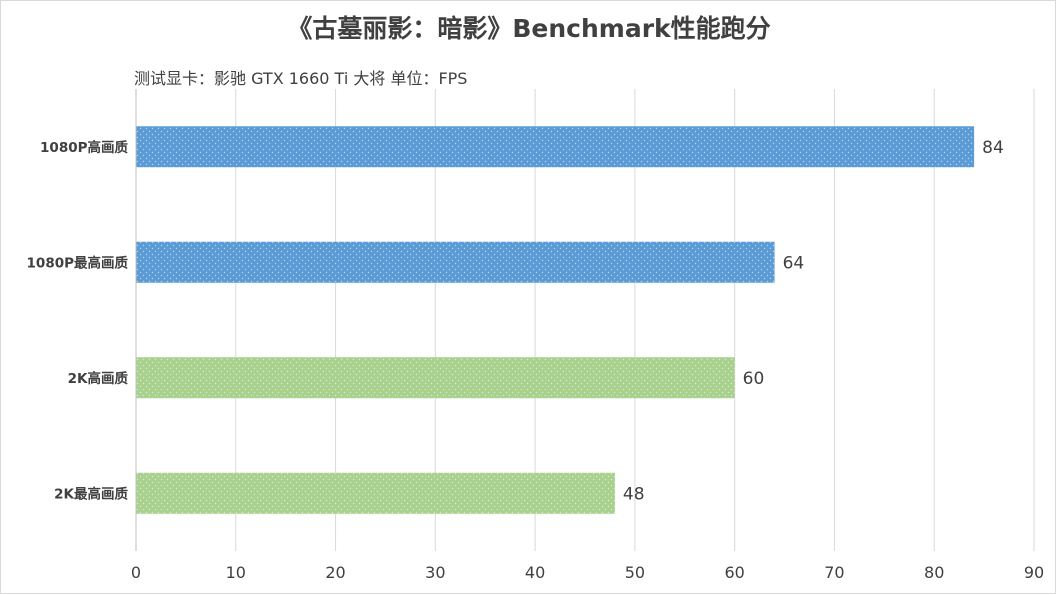 The height and width of the screenshot is (595, 1056). I want to click on x-tick-label: 90, so click(1034, 572).